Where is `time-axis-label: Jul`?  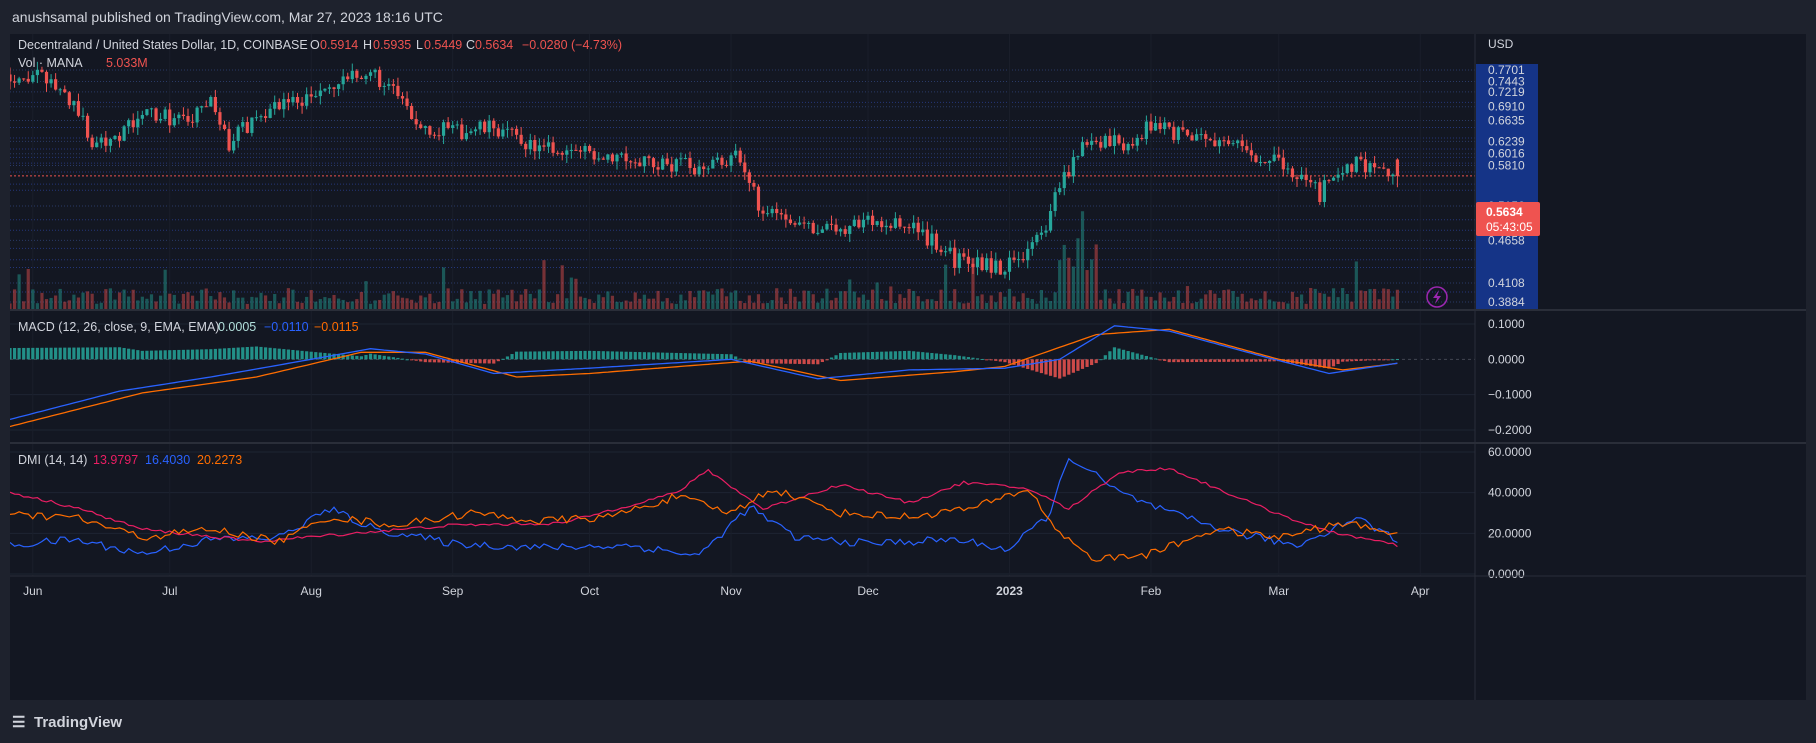
time-axis-label: Jul is located at coordinates (169, 591).